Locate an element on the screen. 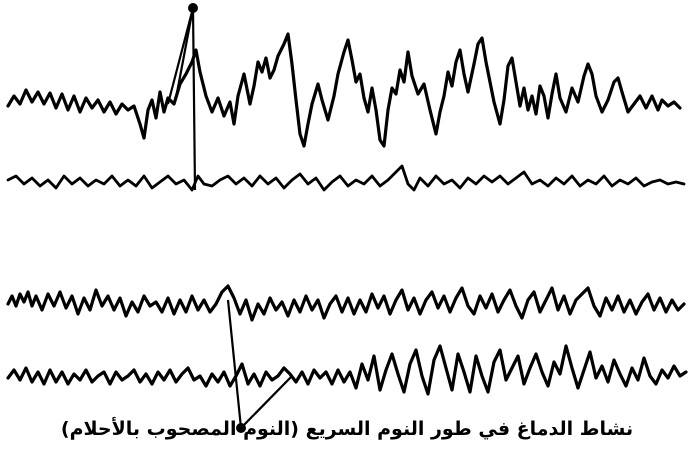 Image resolution: width=694 pixels, height=459 pixels. upper-pointer-line-left is located at coordinates (180, 56).